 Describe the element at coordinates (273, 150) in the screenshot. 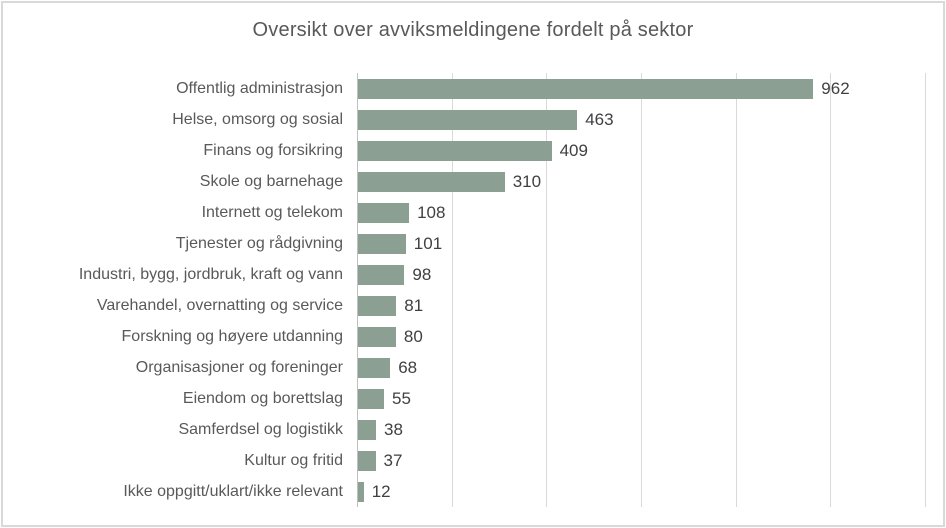

I see `category-label: Finans og forsikring` at that location.